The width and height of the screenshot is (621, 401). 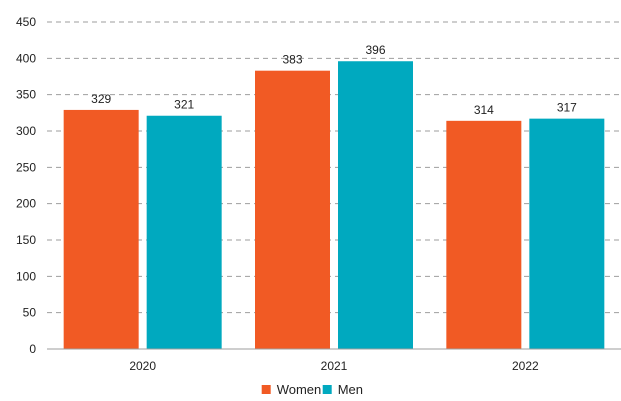 What do you see at coordinates (266, 389) in the screenshot?
I see `legend-swatch-women` at bounding box center [266, 389].